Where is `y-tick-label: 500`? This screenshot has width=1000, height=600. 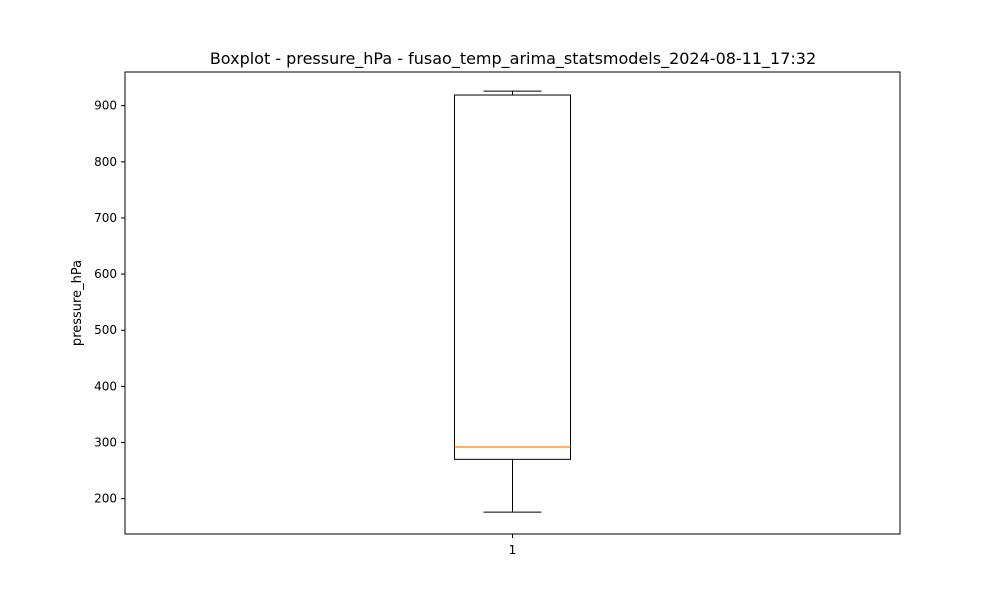 y-tick-label: 500 is located at coordinates (105, 330).